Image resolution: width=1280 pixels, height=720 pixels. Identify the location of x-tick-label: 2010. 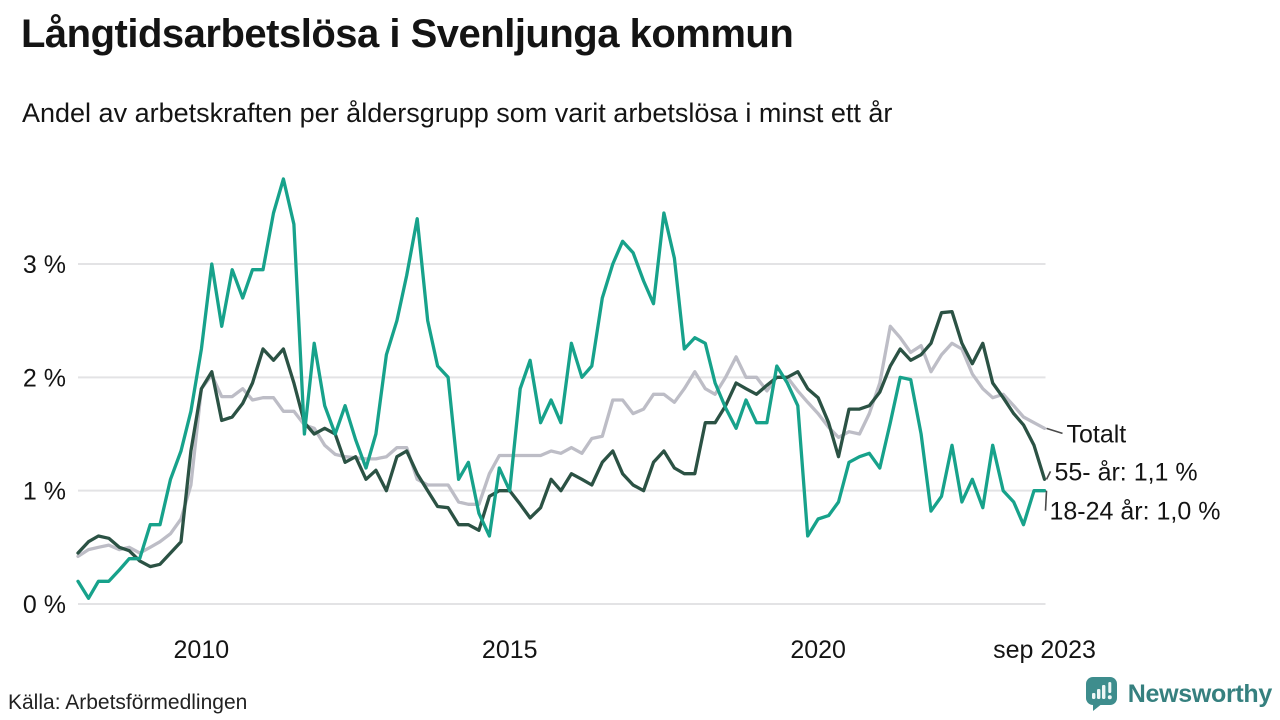
(202, 650).